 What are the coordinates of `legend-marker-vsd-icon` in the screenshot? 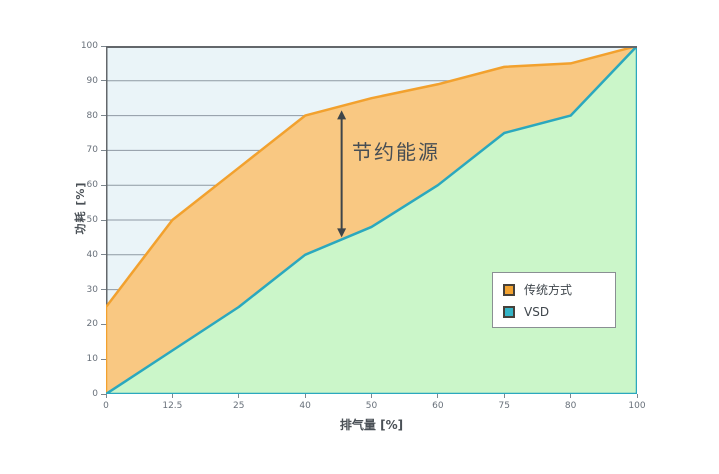 It's located at (509, 312).